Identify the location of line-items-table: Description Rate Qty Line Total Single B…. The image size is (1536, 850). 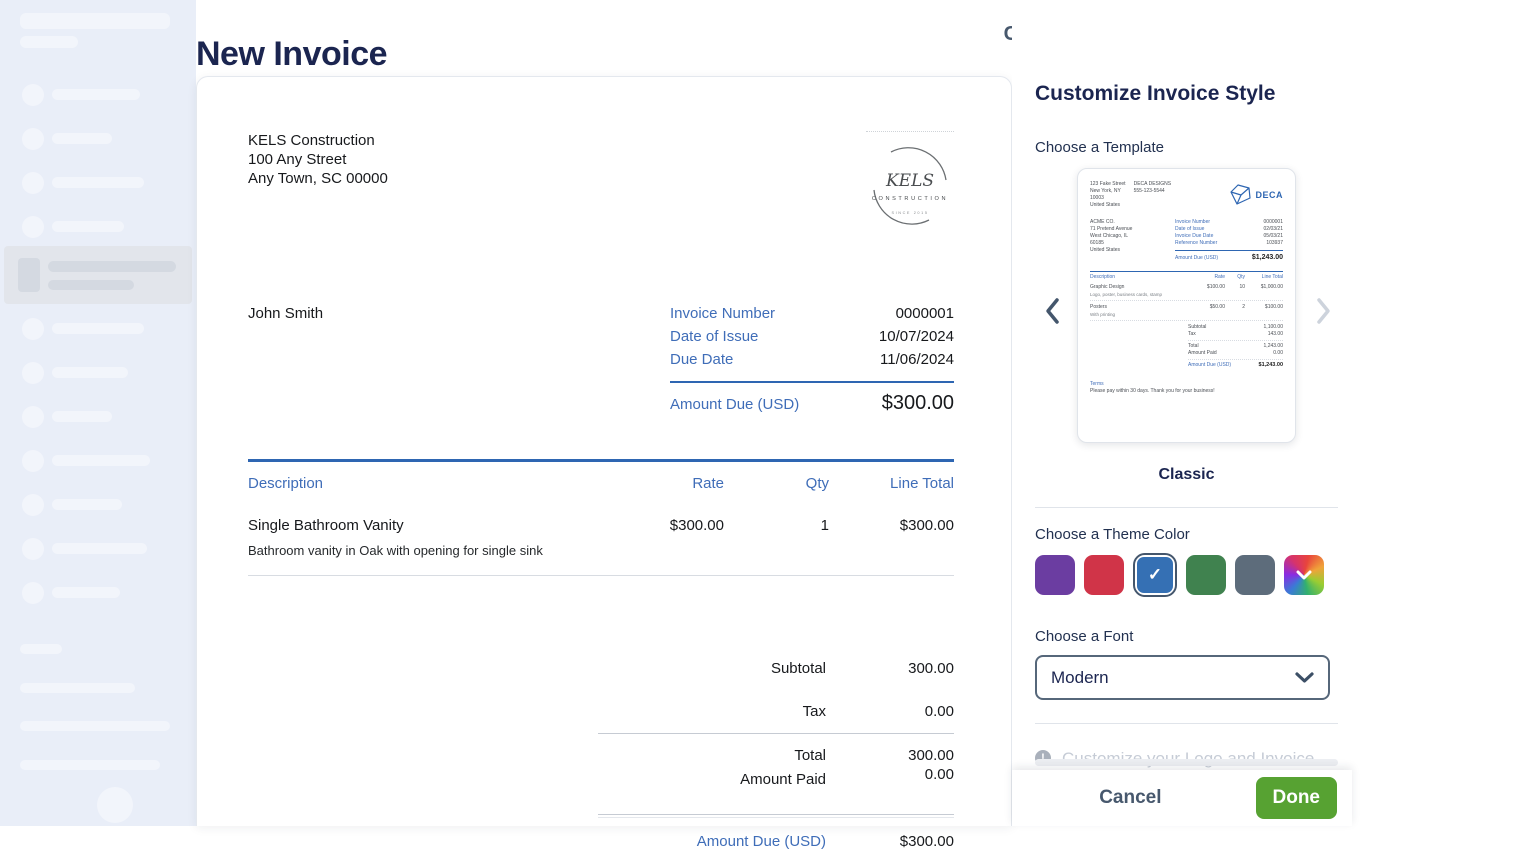
(601, 517).